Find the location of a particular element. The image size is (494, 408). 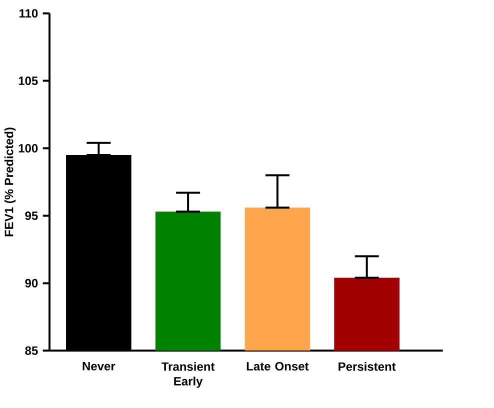

y-tick-label: 100 is located at coordinates (28, 148).